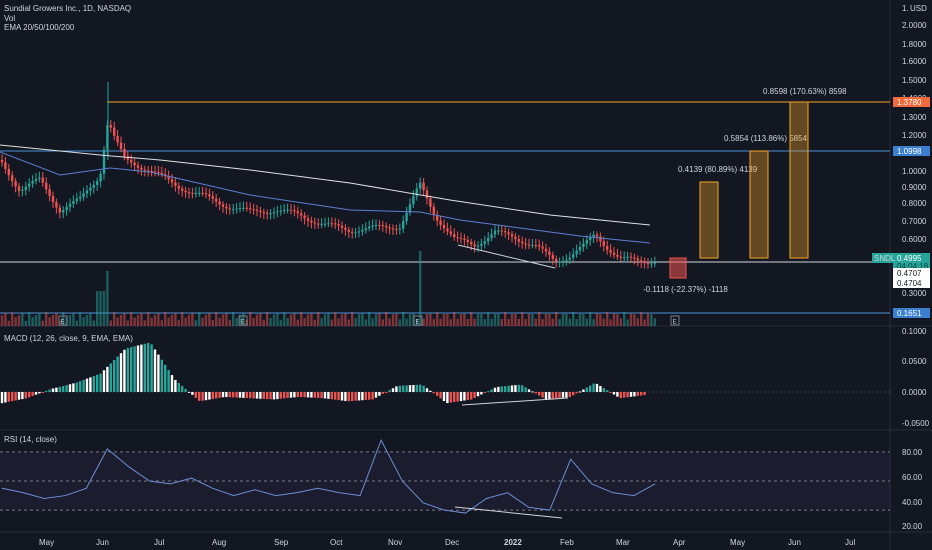 The width and height of the screenshot is (932, 550). Describe the element at coordinates (325, 197) in the screenshot. I see `ema-100-line` at that location.